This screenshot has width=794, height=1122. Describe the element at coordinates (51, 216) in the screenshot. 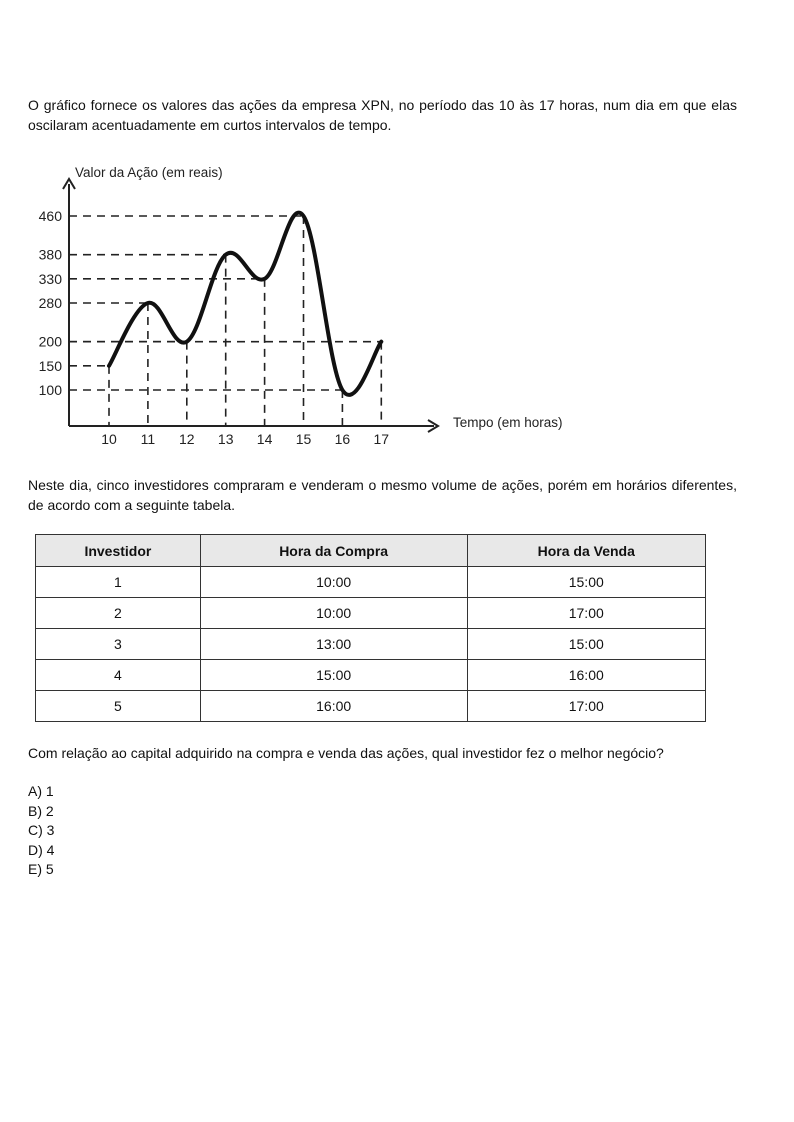

I see `y-tick-label: 460` at that location.